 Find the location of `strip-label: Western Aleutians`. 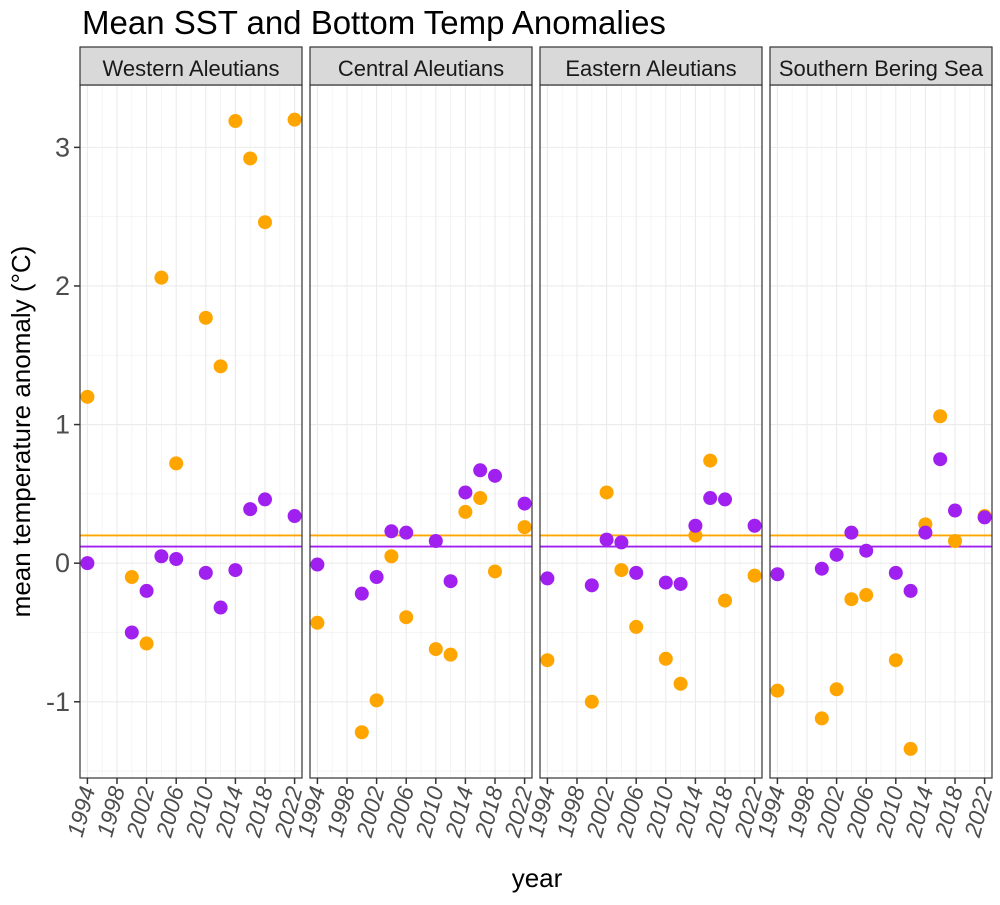

strip-label: Western Aleutians is located at coordinates (191, 68).